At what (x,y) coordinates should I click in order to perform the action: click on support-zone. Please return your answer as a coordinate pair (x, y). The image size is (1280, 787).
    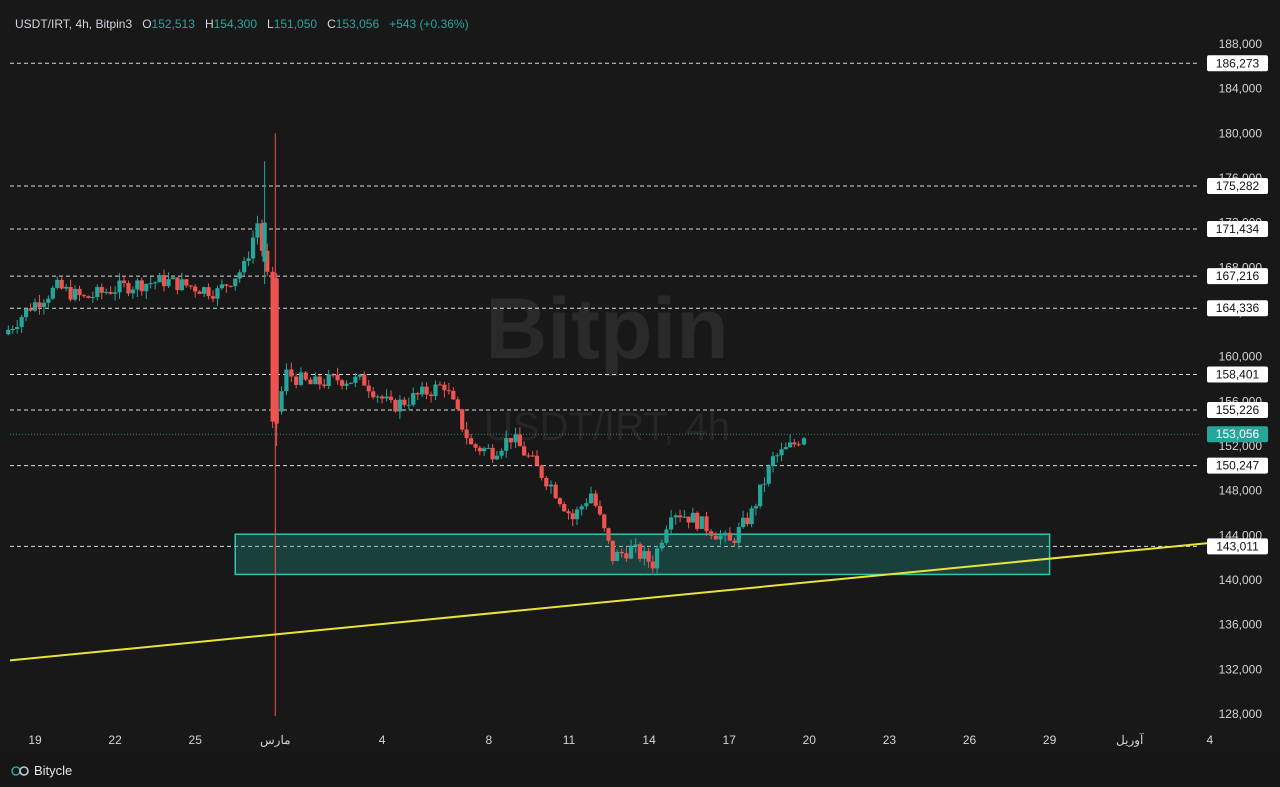
    Looking at the image, I should click on (642, 554).